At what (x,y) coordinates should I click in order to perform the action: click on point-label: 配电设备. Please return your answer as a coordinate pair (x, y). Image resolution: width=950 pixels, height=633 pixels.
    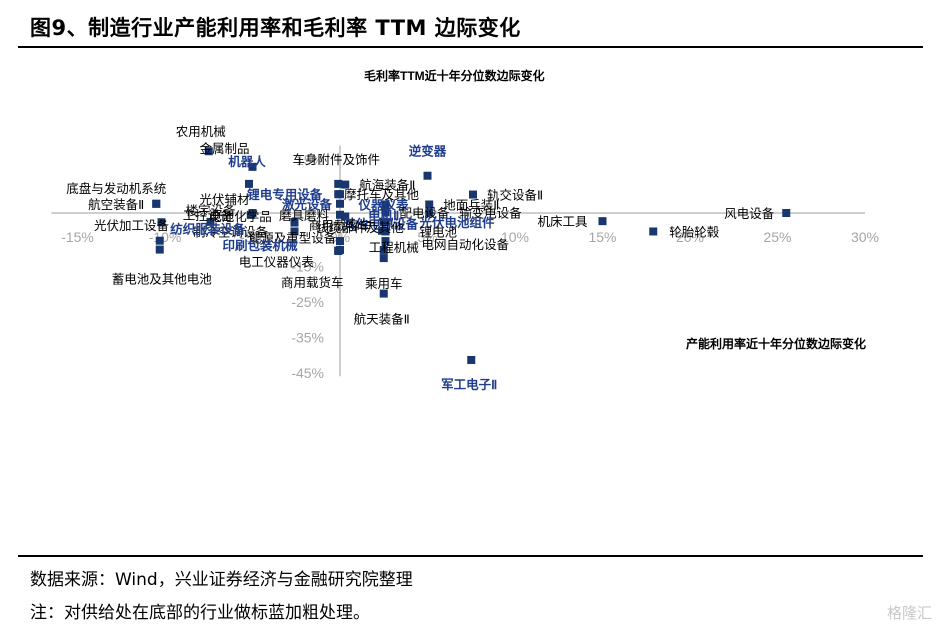
    Looking at the image, I should click on (425, 212).